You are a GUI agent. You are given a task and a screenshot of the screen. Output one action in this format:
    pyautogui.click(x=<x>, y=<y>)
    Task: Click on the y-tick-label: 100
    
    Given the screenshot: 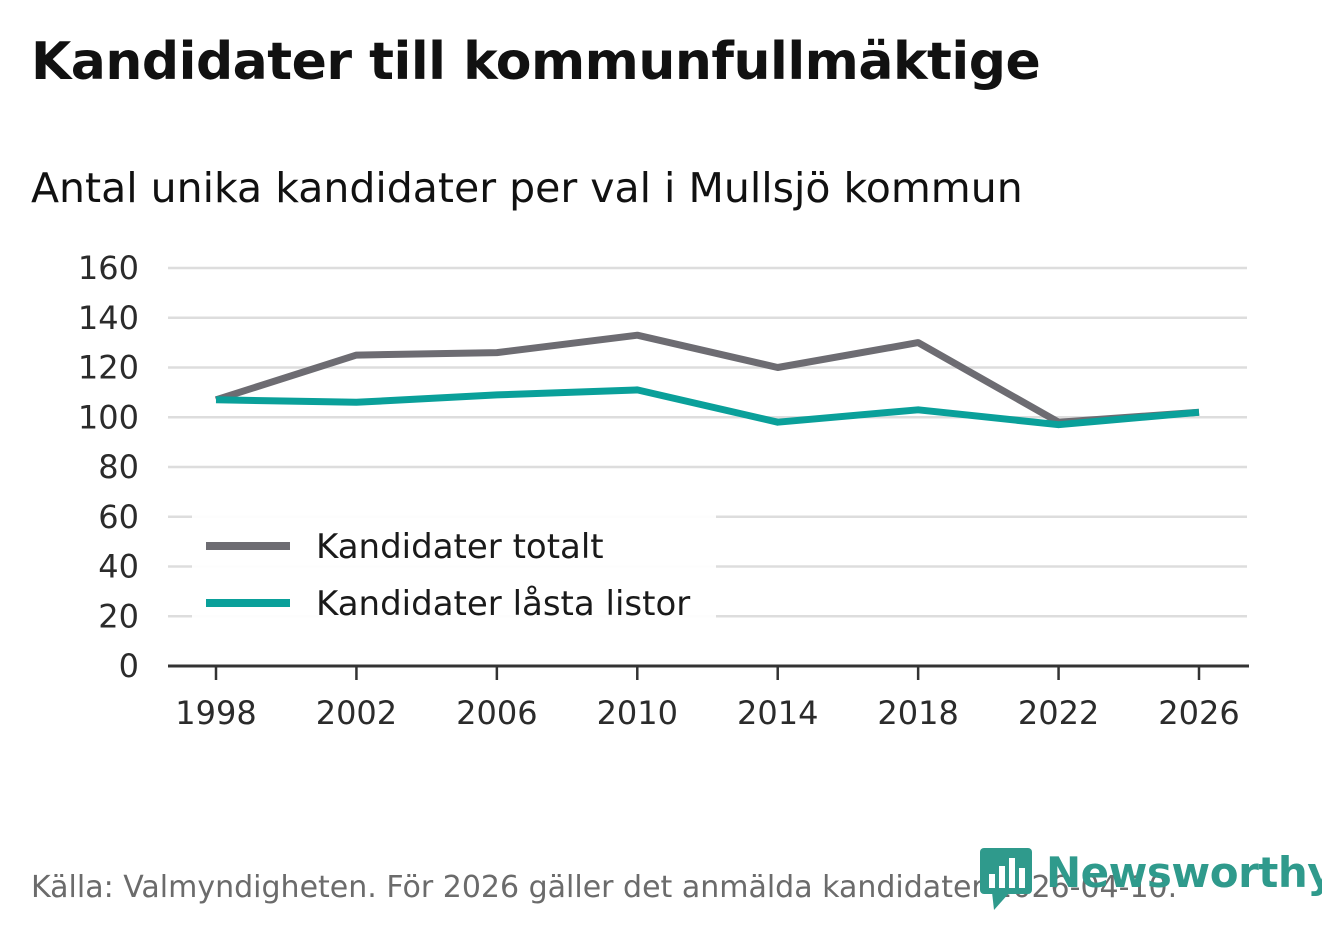 What is the action you would take?
    pyautogui.click(x=108, y=417)
    